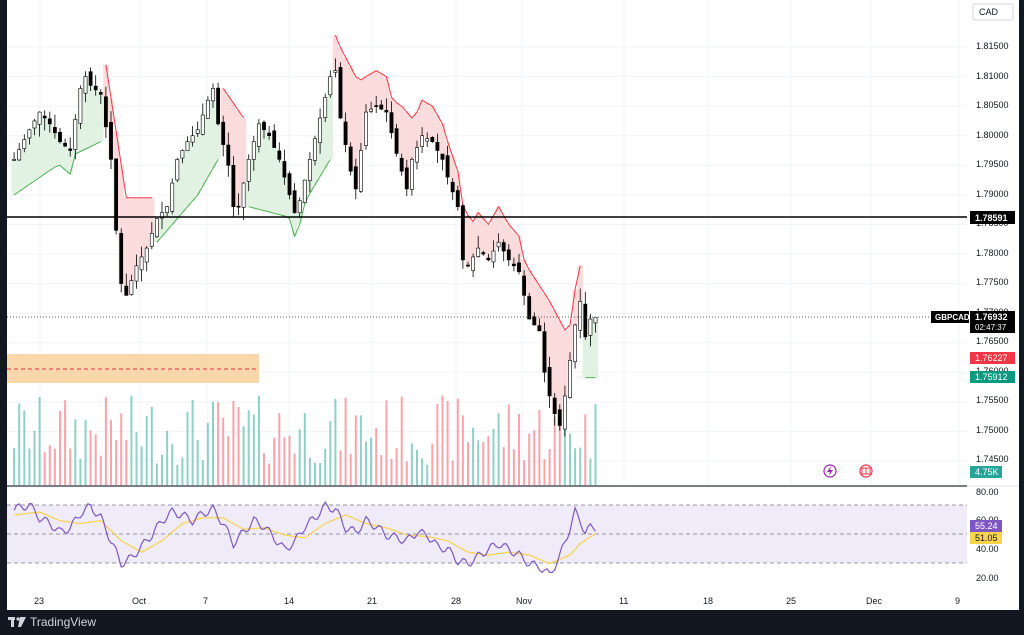 This screenshot has width=1024, height=635. What do you see at coordinates (623, 601) in the screenshot?
I see `time-label: 11` at bounding box center [623, 601].